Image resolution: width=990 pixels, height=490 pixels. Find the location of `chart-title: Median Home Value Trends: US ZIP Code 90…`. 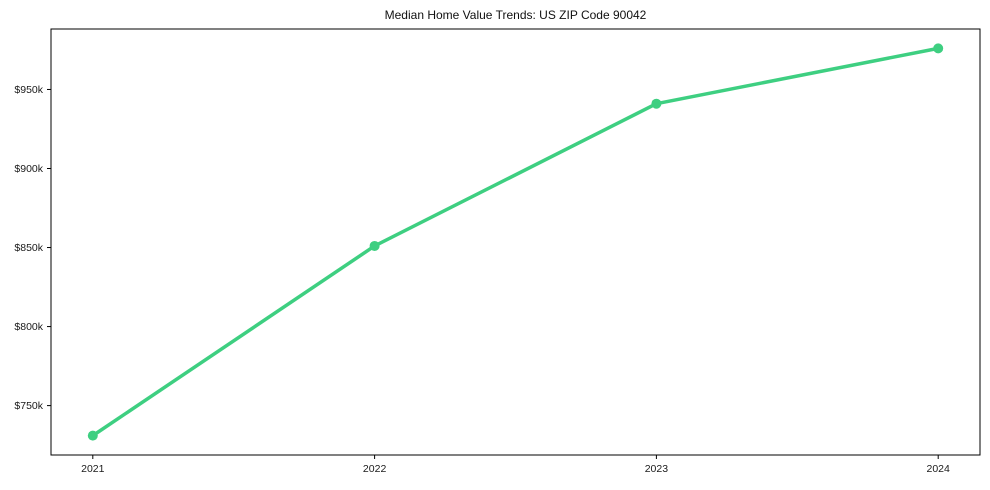

chart-title: Median Home Value Trends: US ZIP Code 90… is located at coordinates (515, 15).